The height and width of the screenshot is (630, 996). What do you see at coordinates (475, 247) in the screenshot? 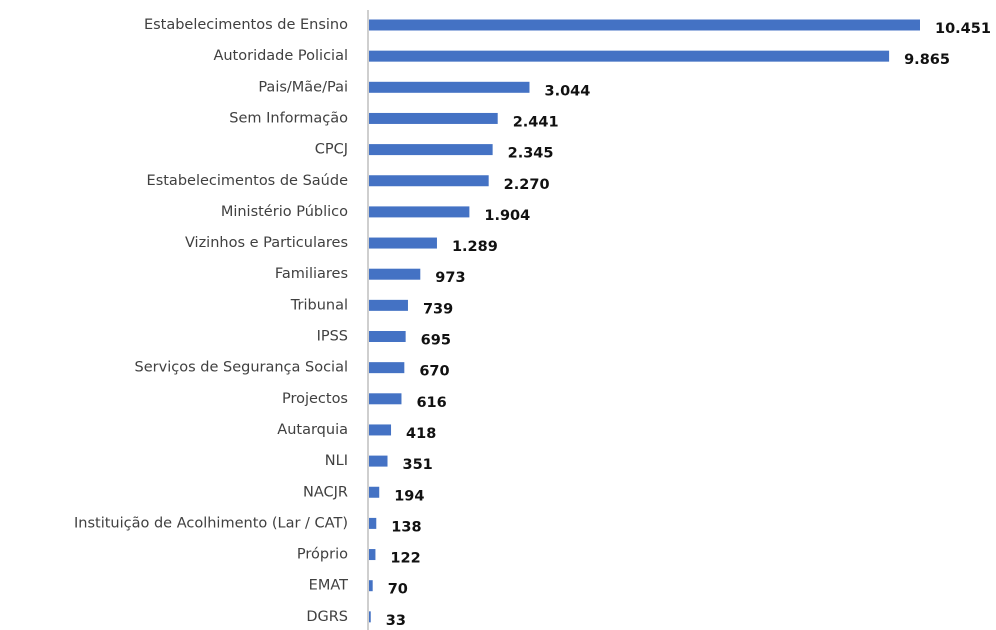
I see `value-label: 1.289` at bounding box center [475, 247].